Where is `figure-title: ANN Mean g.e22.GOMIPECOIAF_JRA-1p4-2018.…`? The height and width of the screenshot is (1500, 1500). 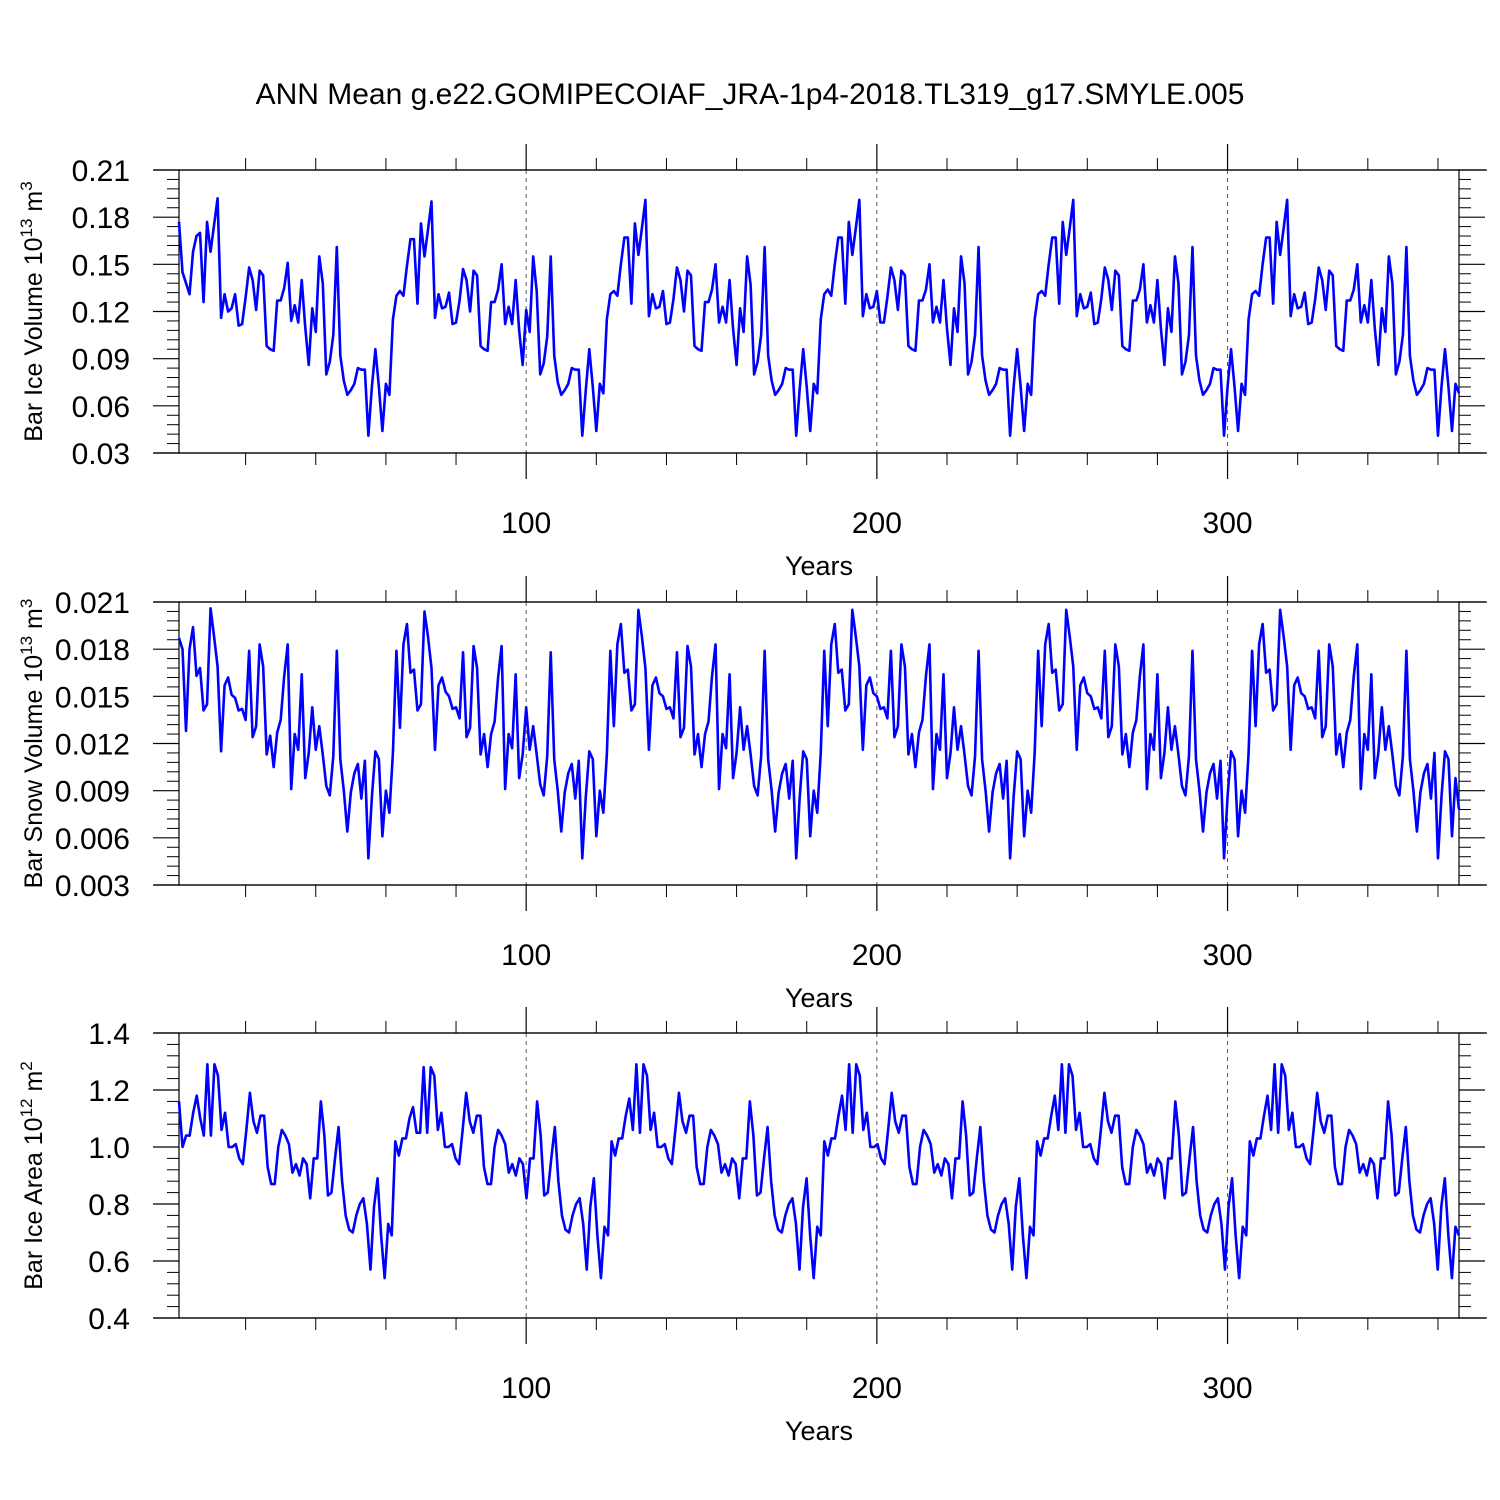 figure-title: ANN Mean g.e22.GOMIPECOIAF_JRA-1p4-2018.… is located at coordinates (750, 94).